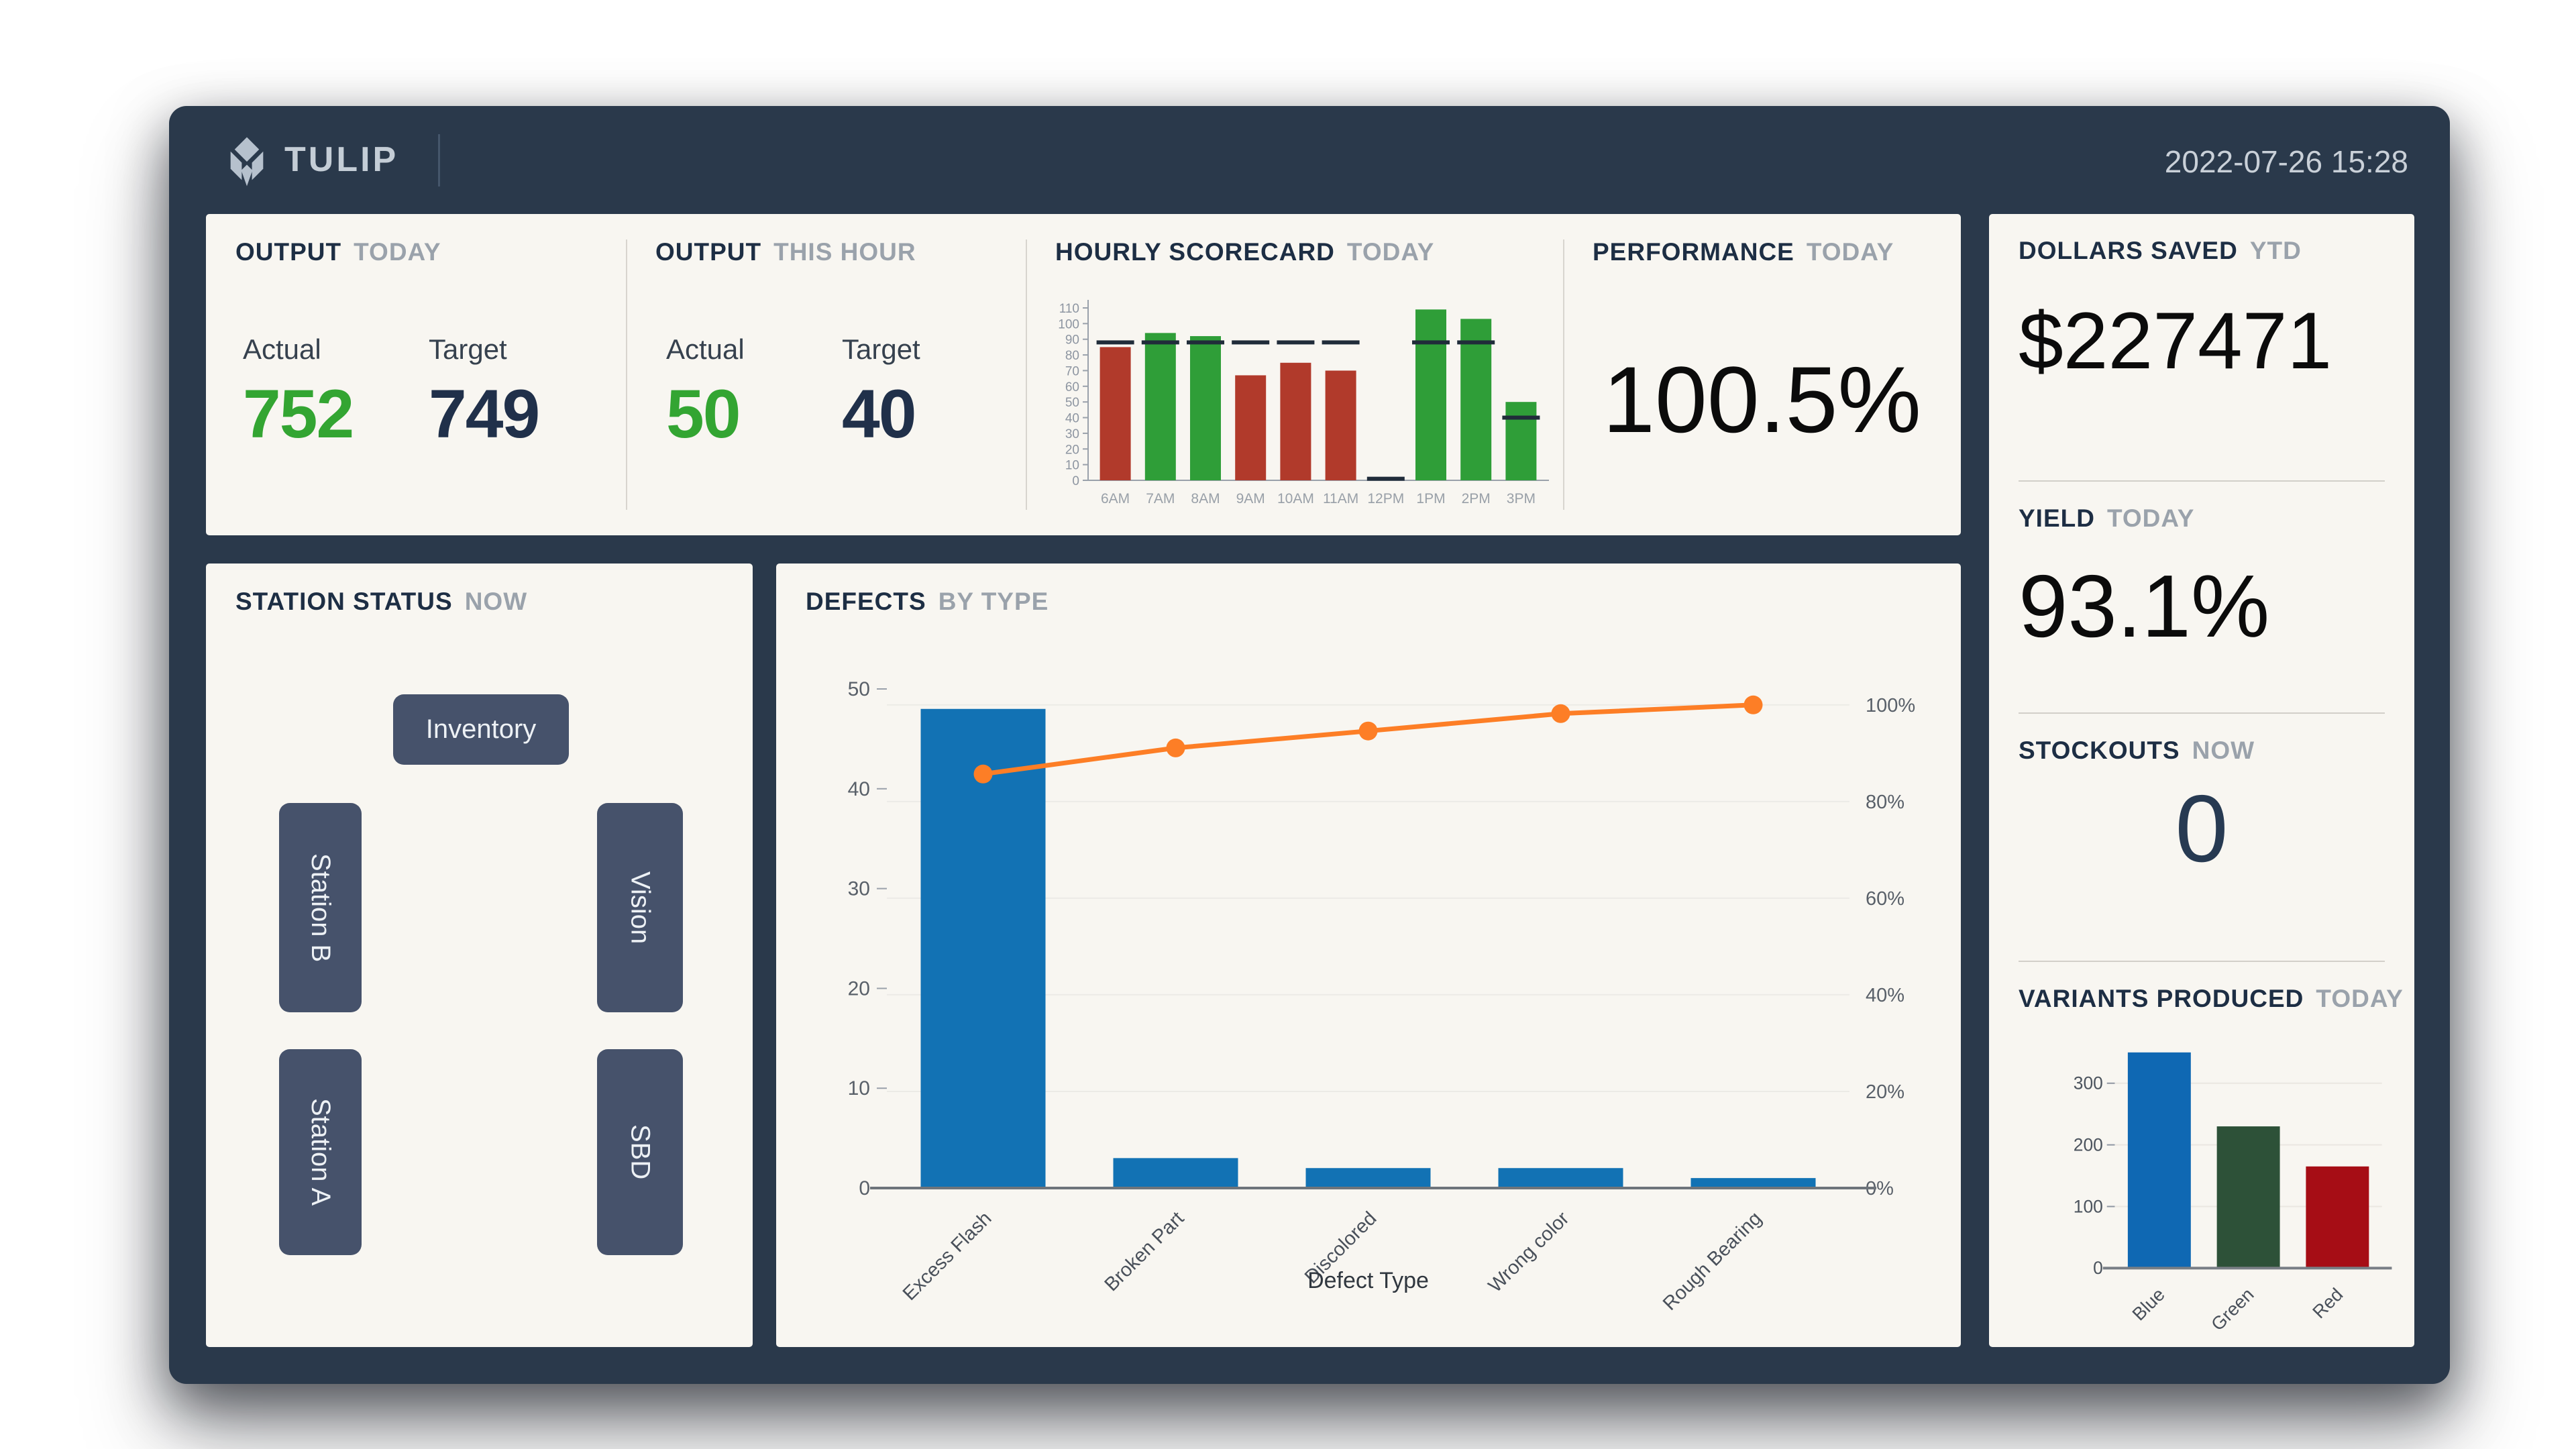 The height and width of the screenshot is (1449, 2576). Describe the element at coordinates (2148, 1304) in the screenshot. I see `svg-text: Blue` at that location.